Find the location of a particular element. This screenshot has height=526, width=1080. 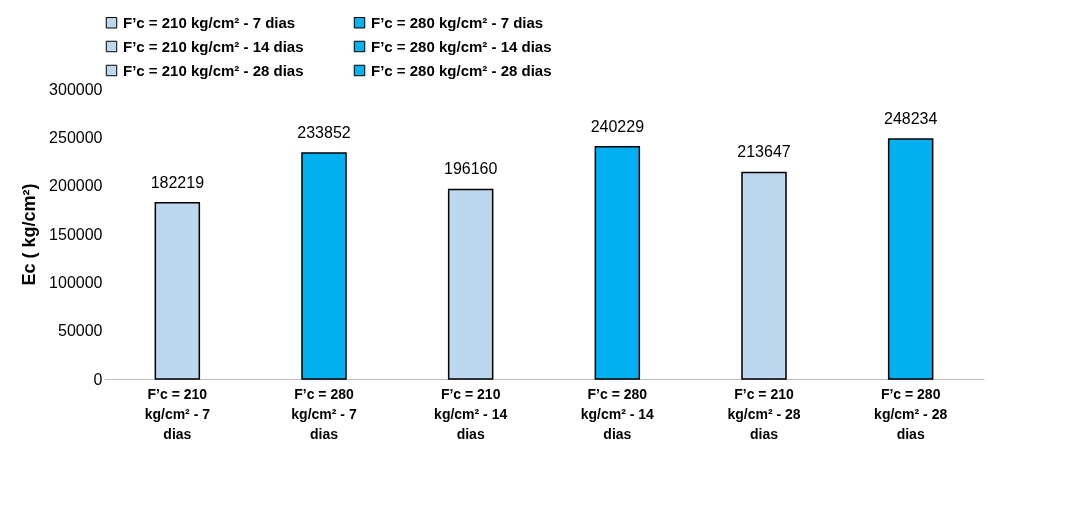

legend-label: F’c = 210 kg/cm² - 7 dias is located at coordinates (209, 22).